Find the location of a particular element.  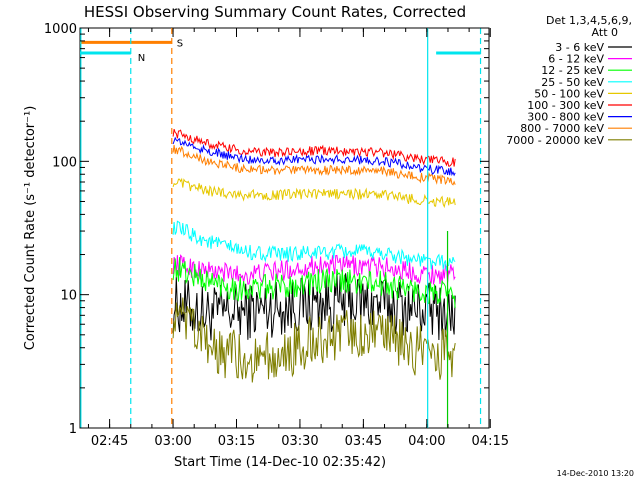

x-tick-label: 04:15 is located at coordinates (490, 441).